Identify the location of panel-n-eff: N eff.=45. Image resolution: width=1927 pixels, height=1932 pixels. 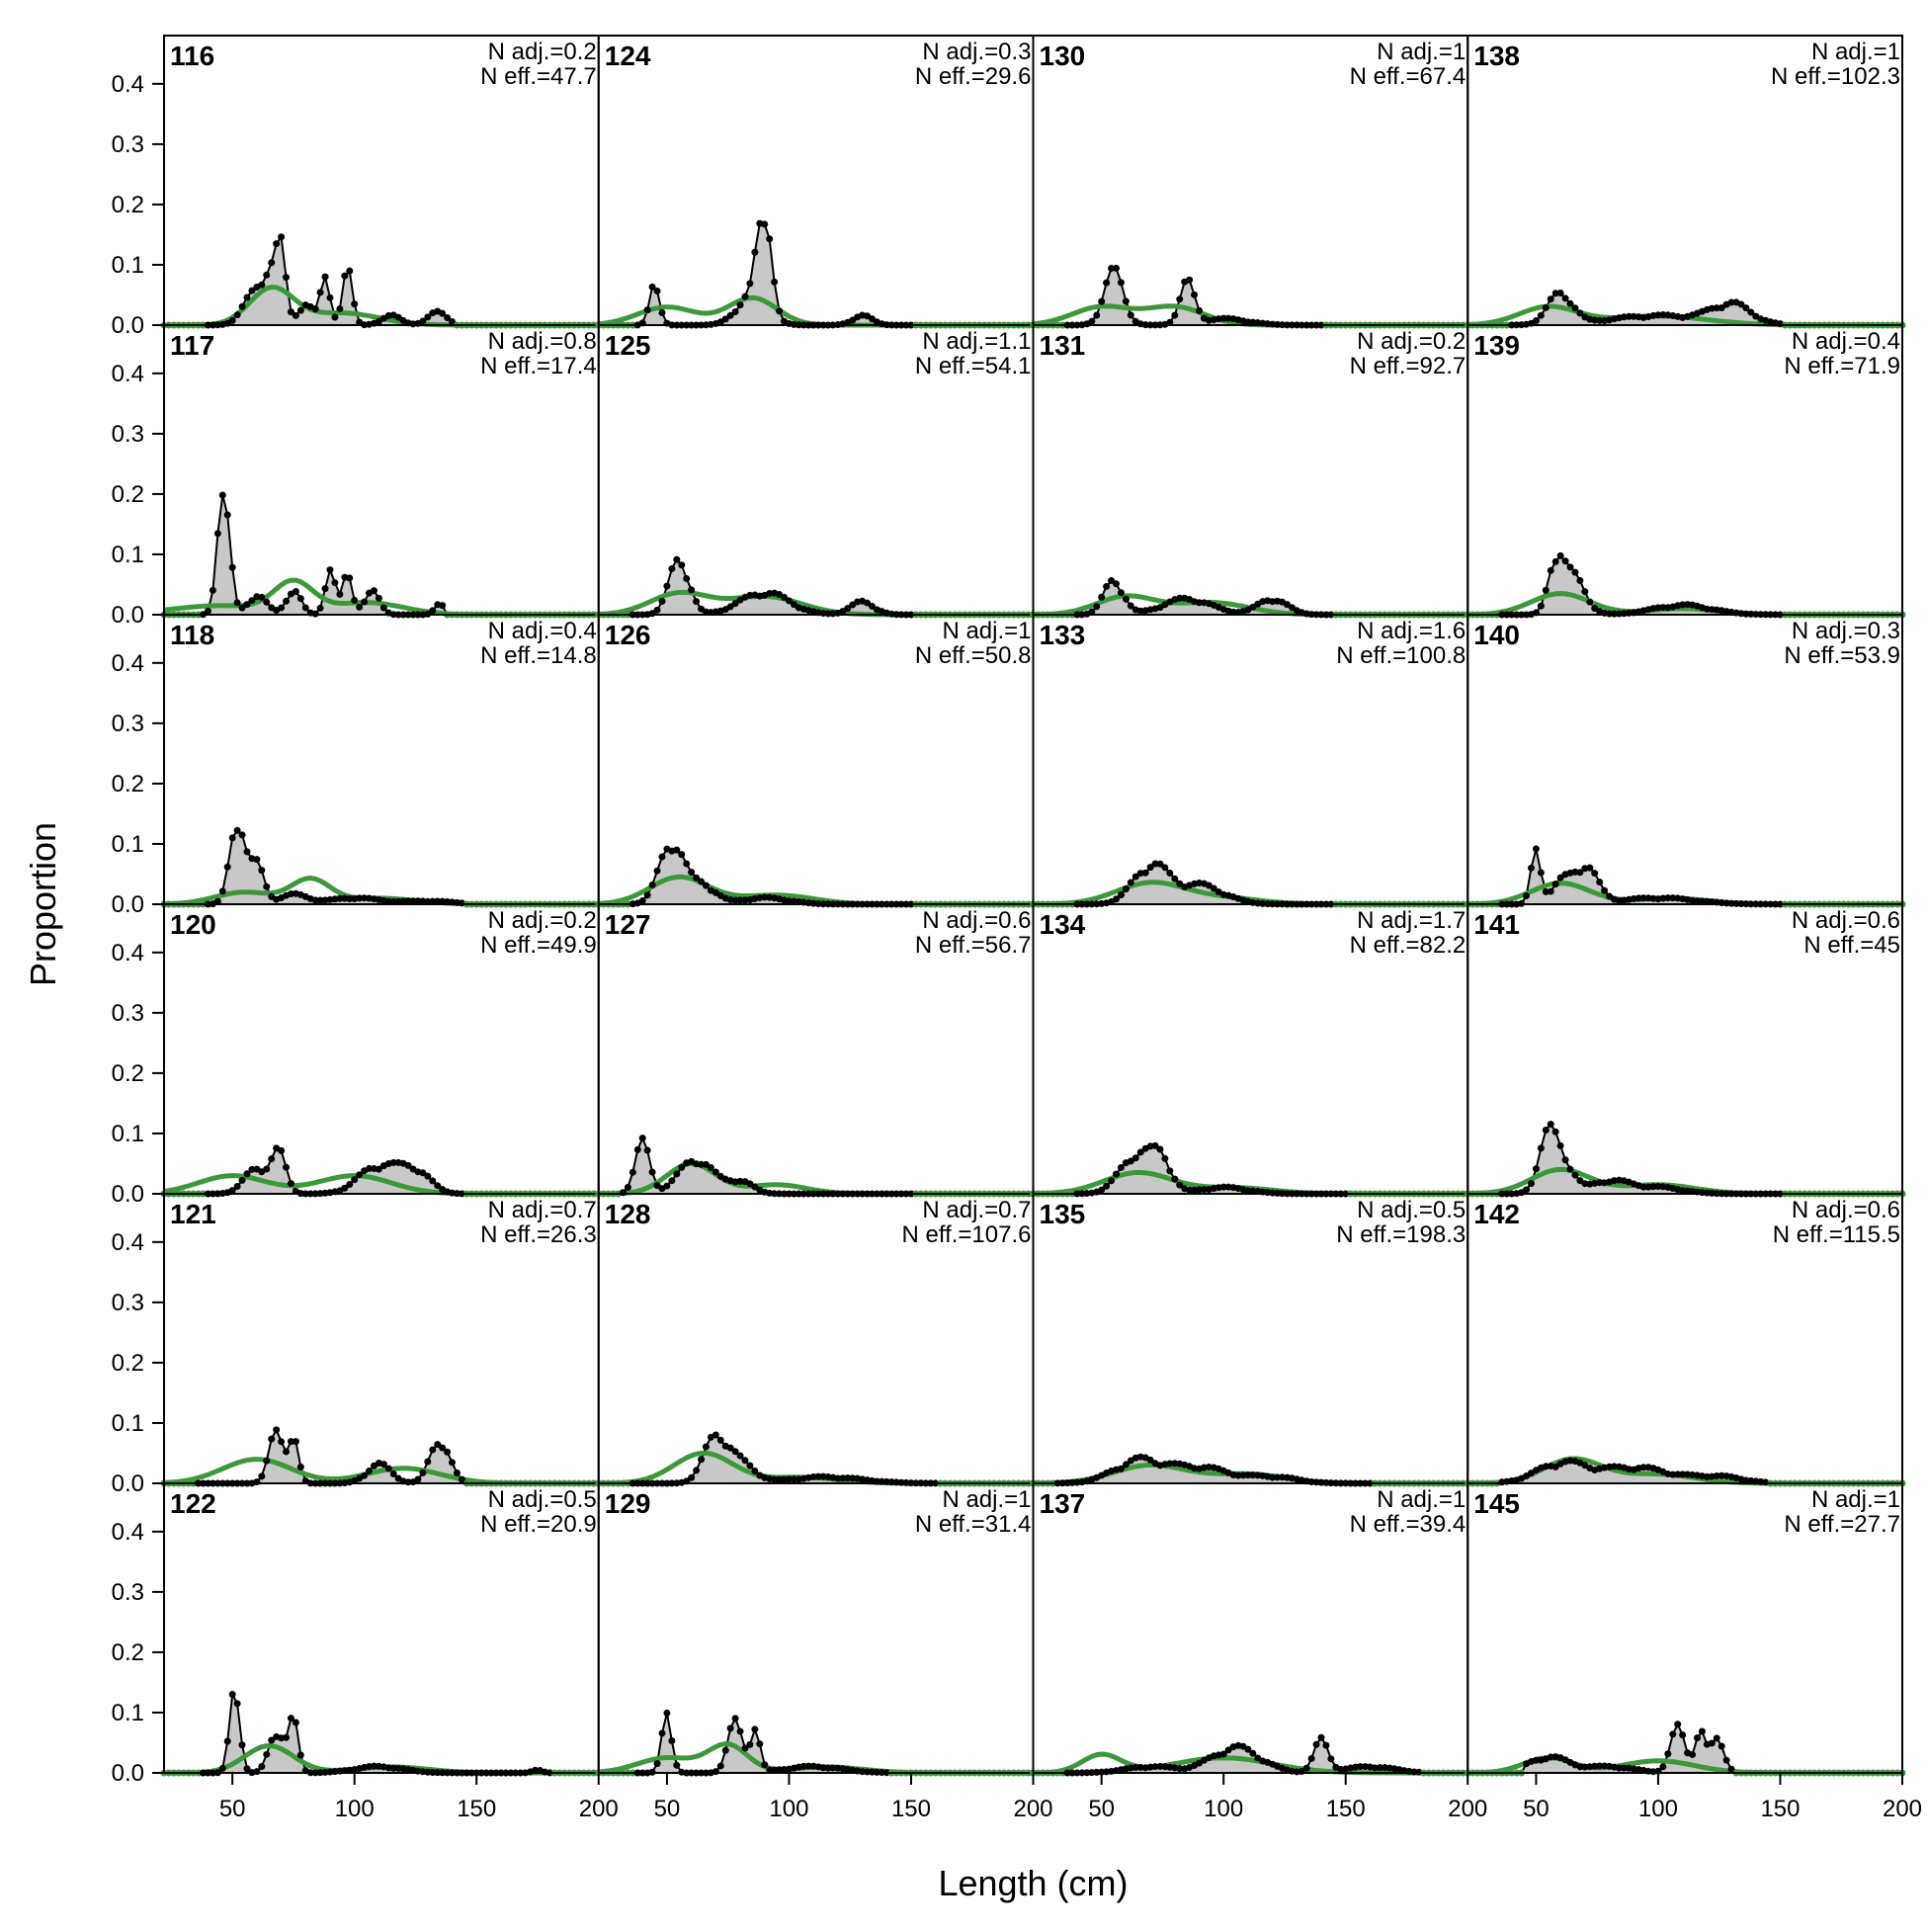
(1851, 945).